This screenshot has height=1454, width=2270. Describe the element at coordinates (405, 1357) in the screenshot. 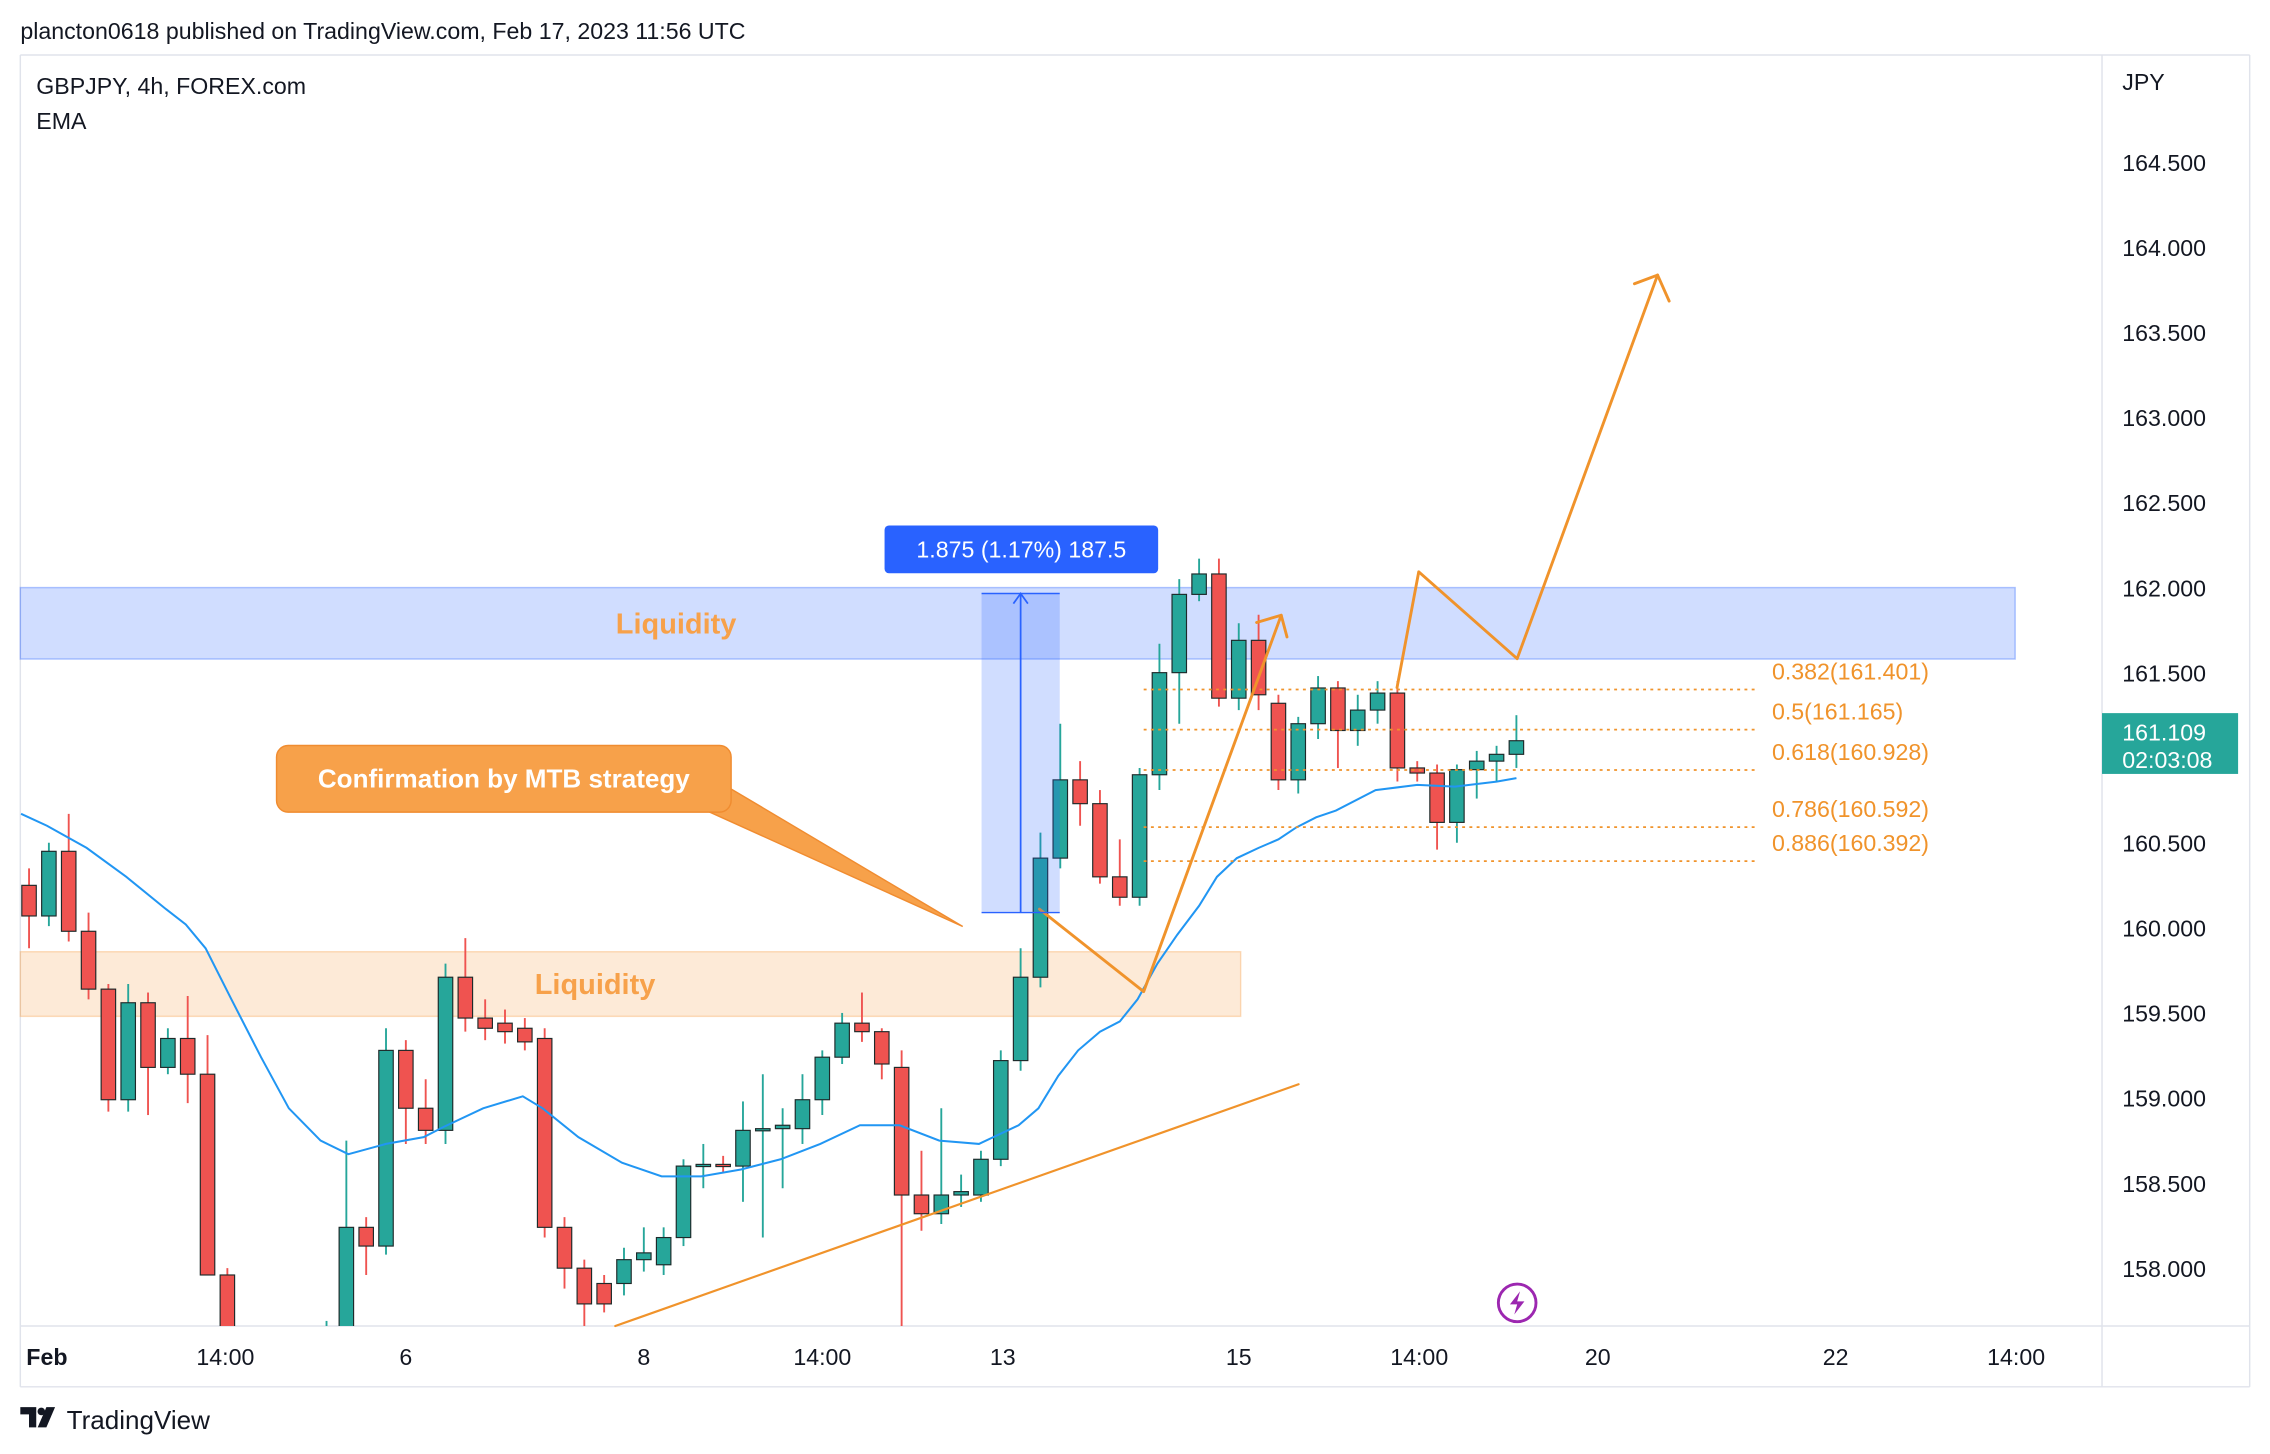

I see `x-tick-label: 6` at that location.